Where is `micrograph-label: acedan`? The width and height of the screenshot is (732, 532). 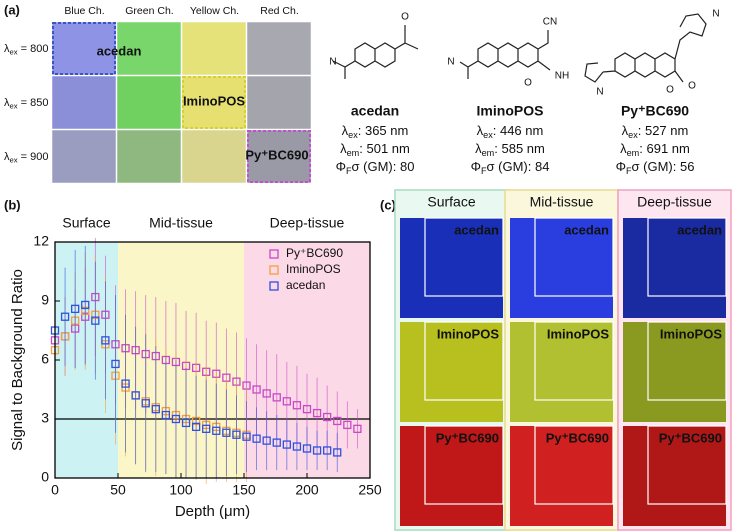
micrograph-label: acedan is located at coordinates (476, 229).